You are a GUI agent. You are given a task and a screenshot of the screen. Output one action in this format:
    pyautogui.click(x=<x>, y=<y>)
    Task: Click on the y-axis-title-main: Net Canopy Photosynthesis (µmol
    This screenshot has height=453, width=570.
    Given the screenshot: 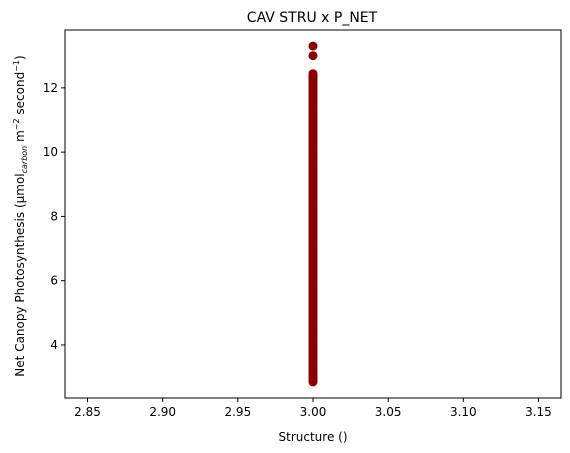 What is the action you would take?
    pyautogui.click(x=20, y=274)
    